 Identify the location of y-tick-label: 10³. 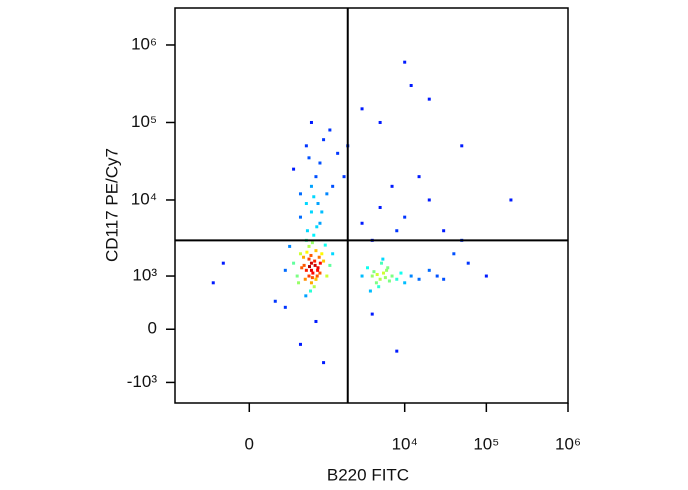
(144, 275).